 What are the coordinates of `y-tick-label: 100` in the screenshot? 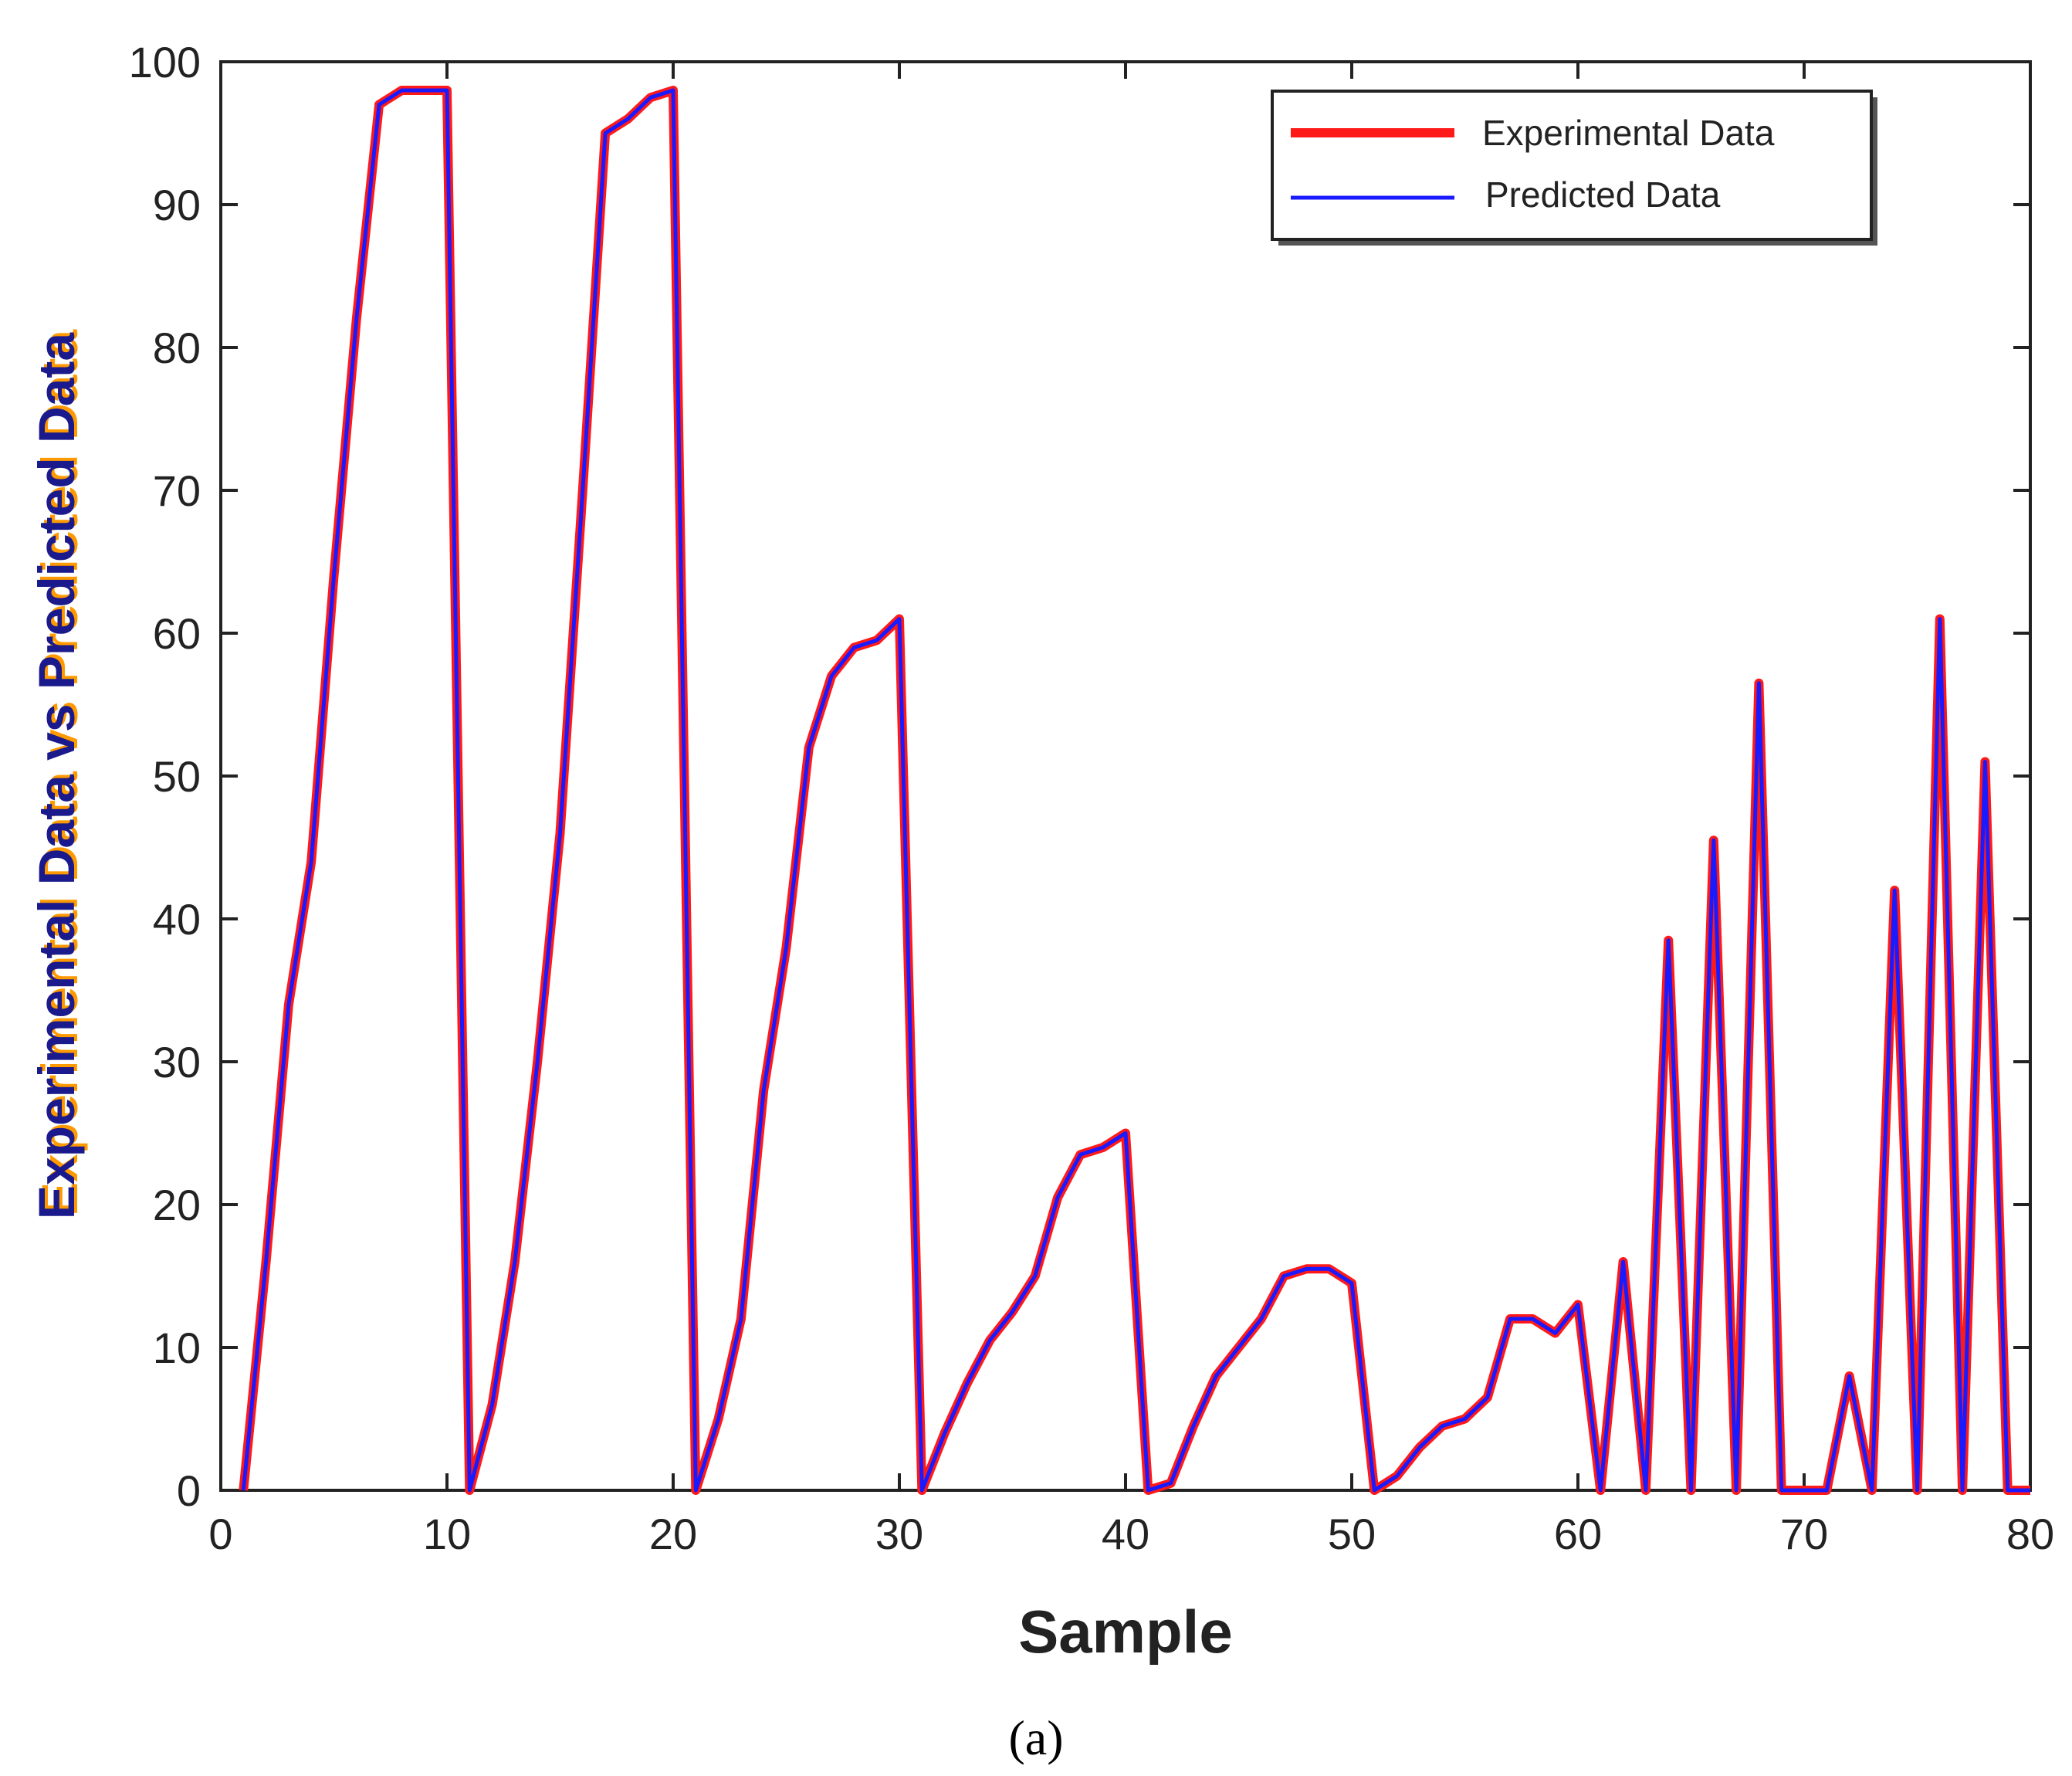 It's located at (165, 62).